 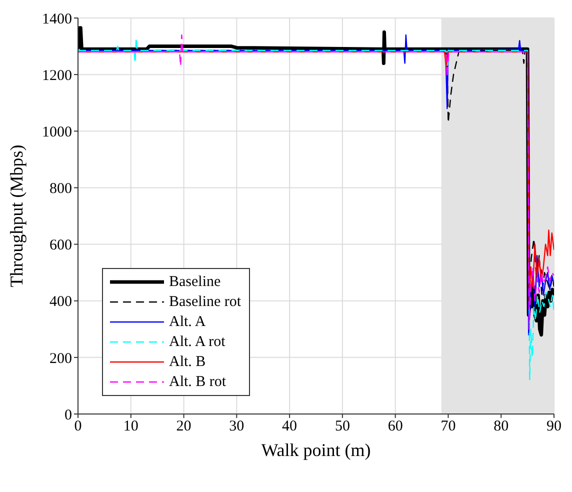 What do you see at coordinates (61, 246) in the screenshot?
I see `y-tick-label: 600` at bounding box center [61, 246].